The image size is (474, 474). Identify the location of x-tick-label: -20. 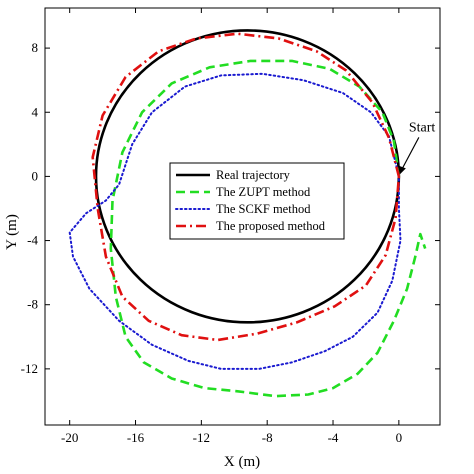
(69, 437).